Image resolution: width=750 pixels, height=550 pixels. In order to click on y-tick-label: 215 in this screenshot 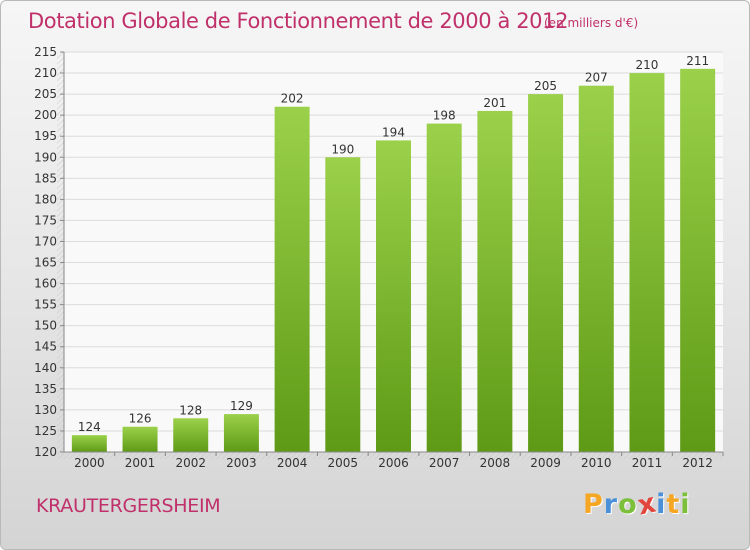, I will do `click(45, 52)`.